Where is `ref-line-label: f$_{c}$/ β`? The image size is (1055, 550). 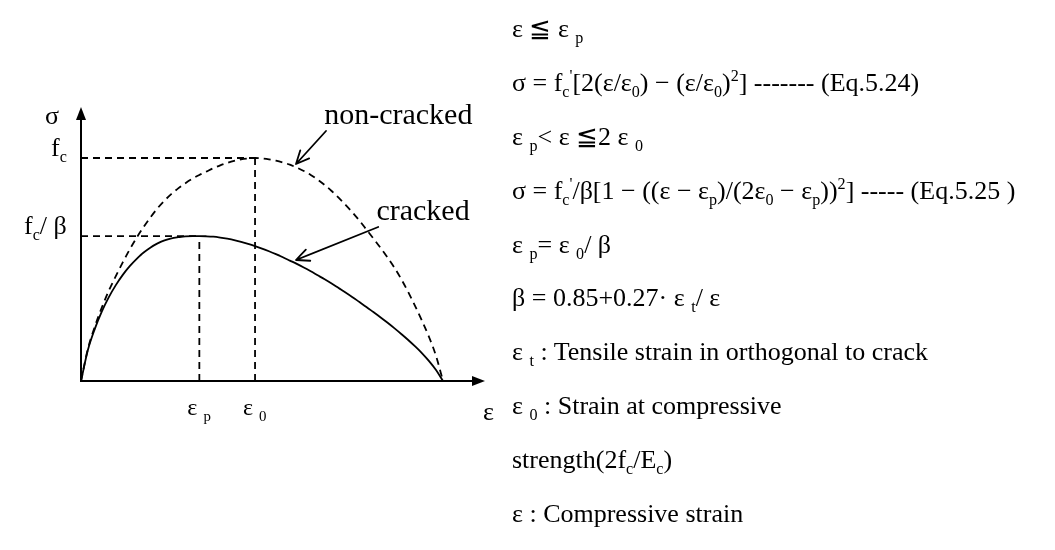 ref-line-label: f$_{c}$/ β is located at coordinates (45, 227).